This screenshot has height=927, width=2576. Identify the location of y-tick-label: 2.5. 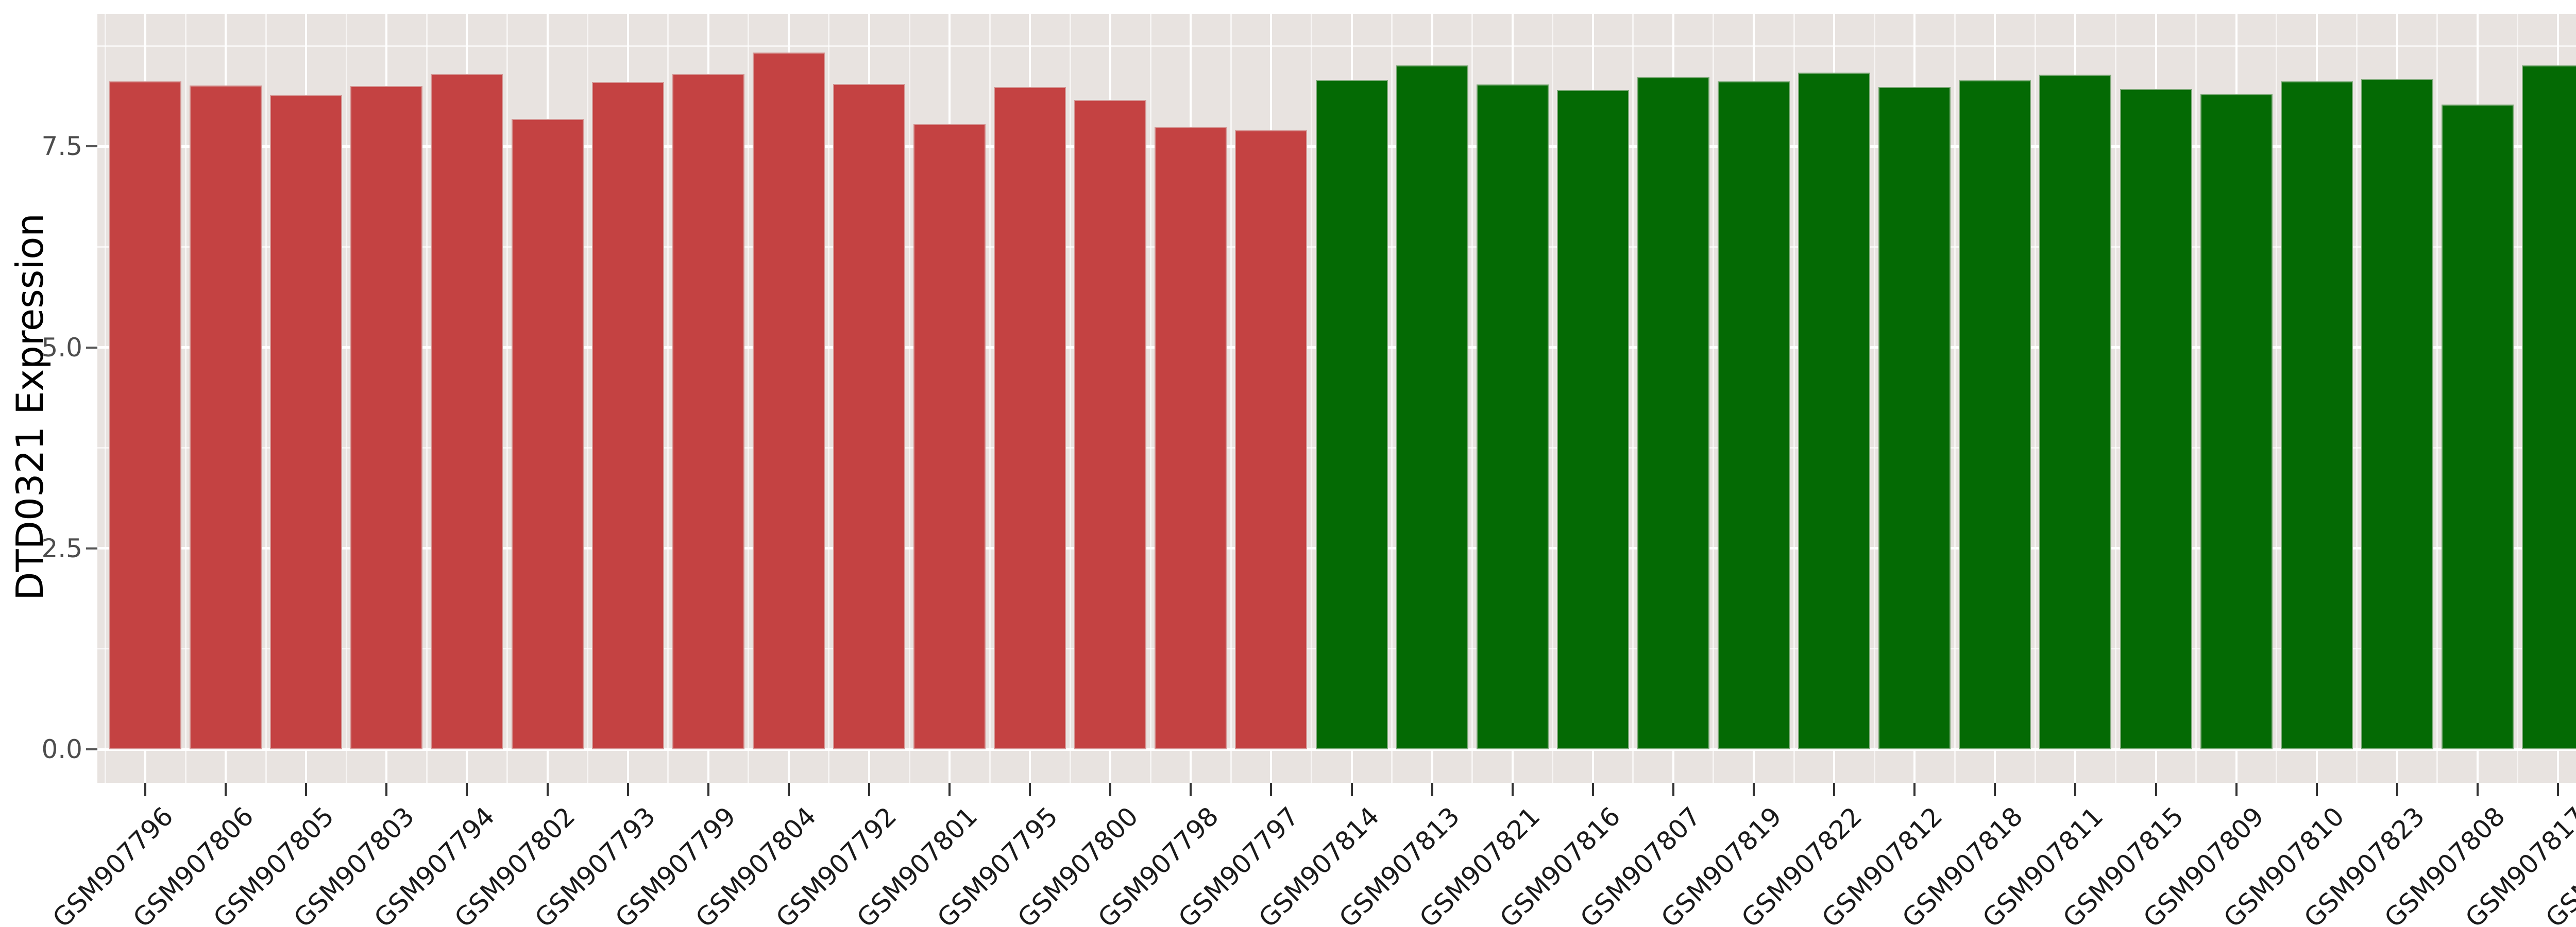
(61, 548).